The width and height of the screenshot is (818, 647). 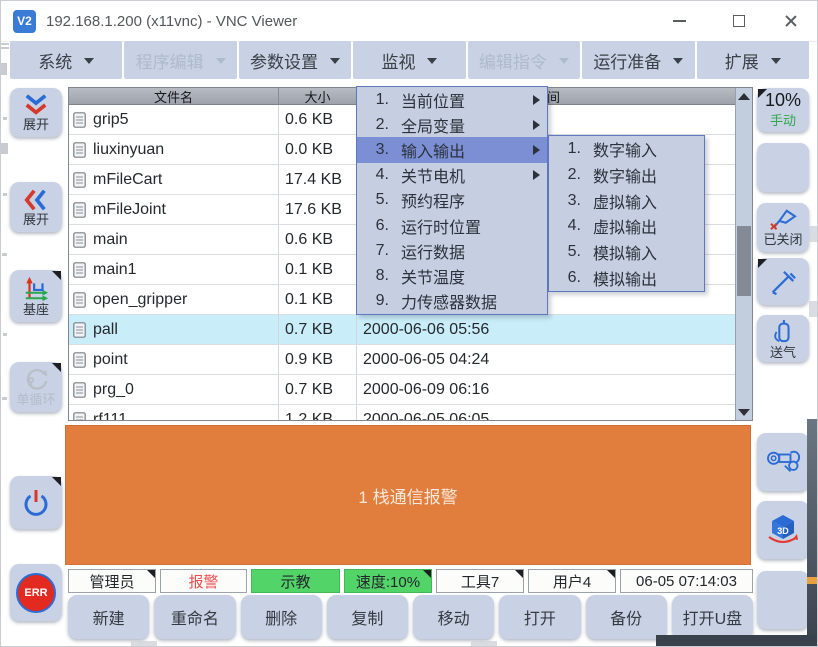 What do you see at coordinates (388, 581) in the screenshot?
I see `status-speed: 速度:10%` at bounding box center [388, 581].